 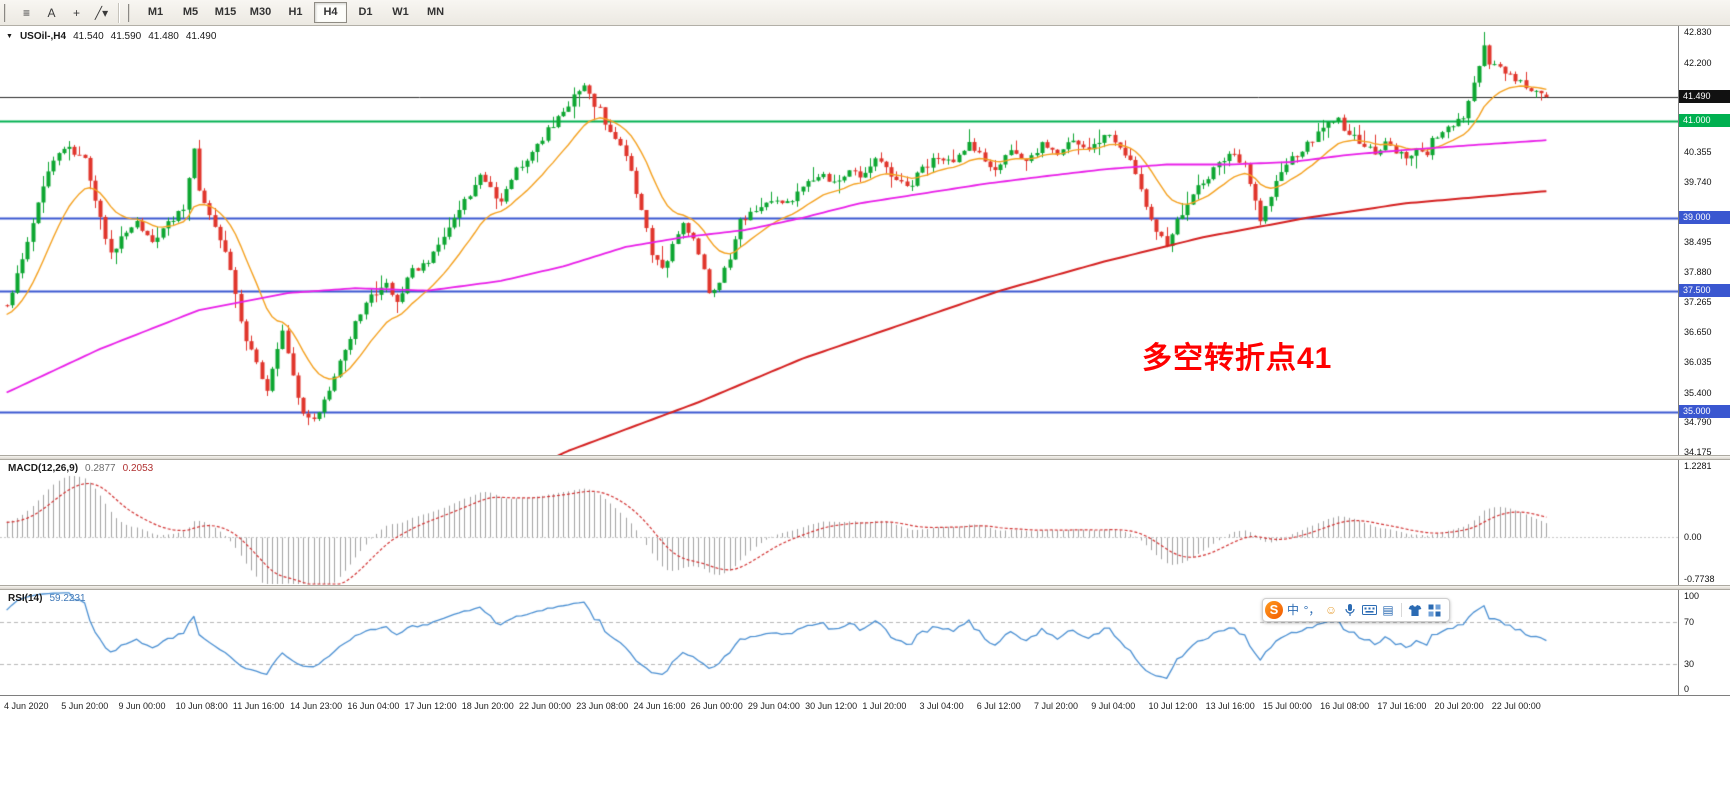 I want to click on timeframe-M5-button: M5, so click(x=190, y=12).